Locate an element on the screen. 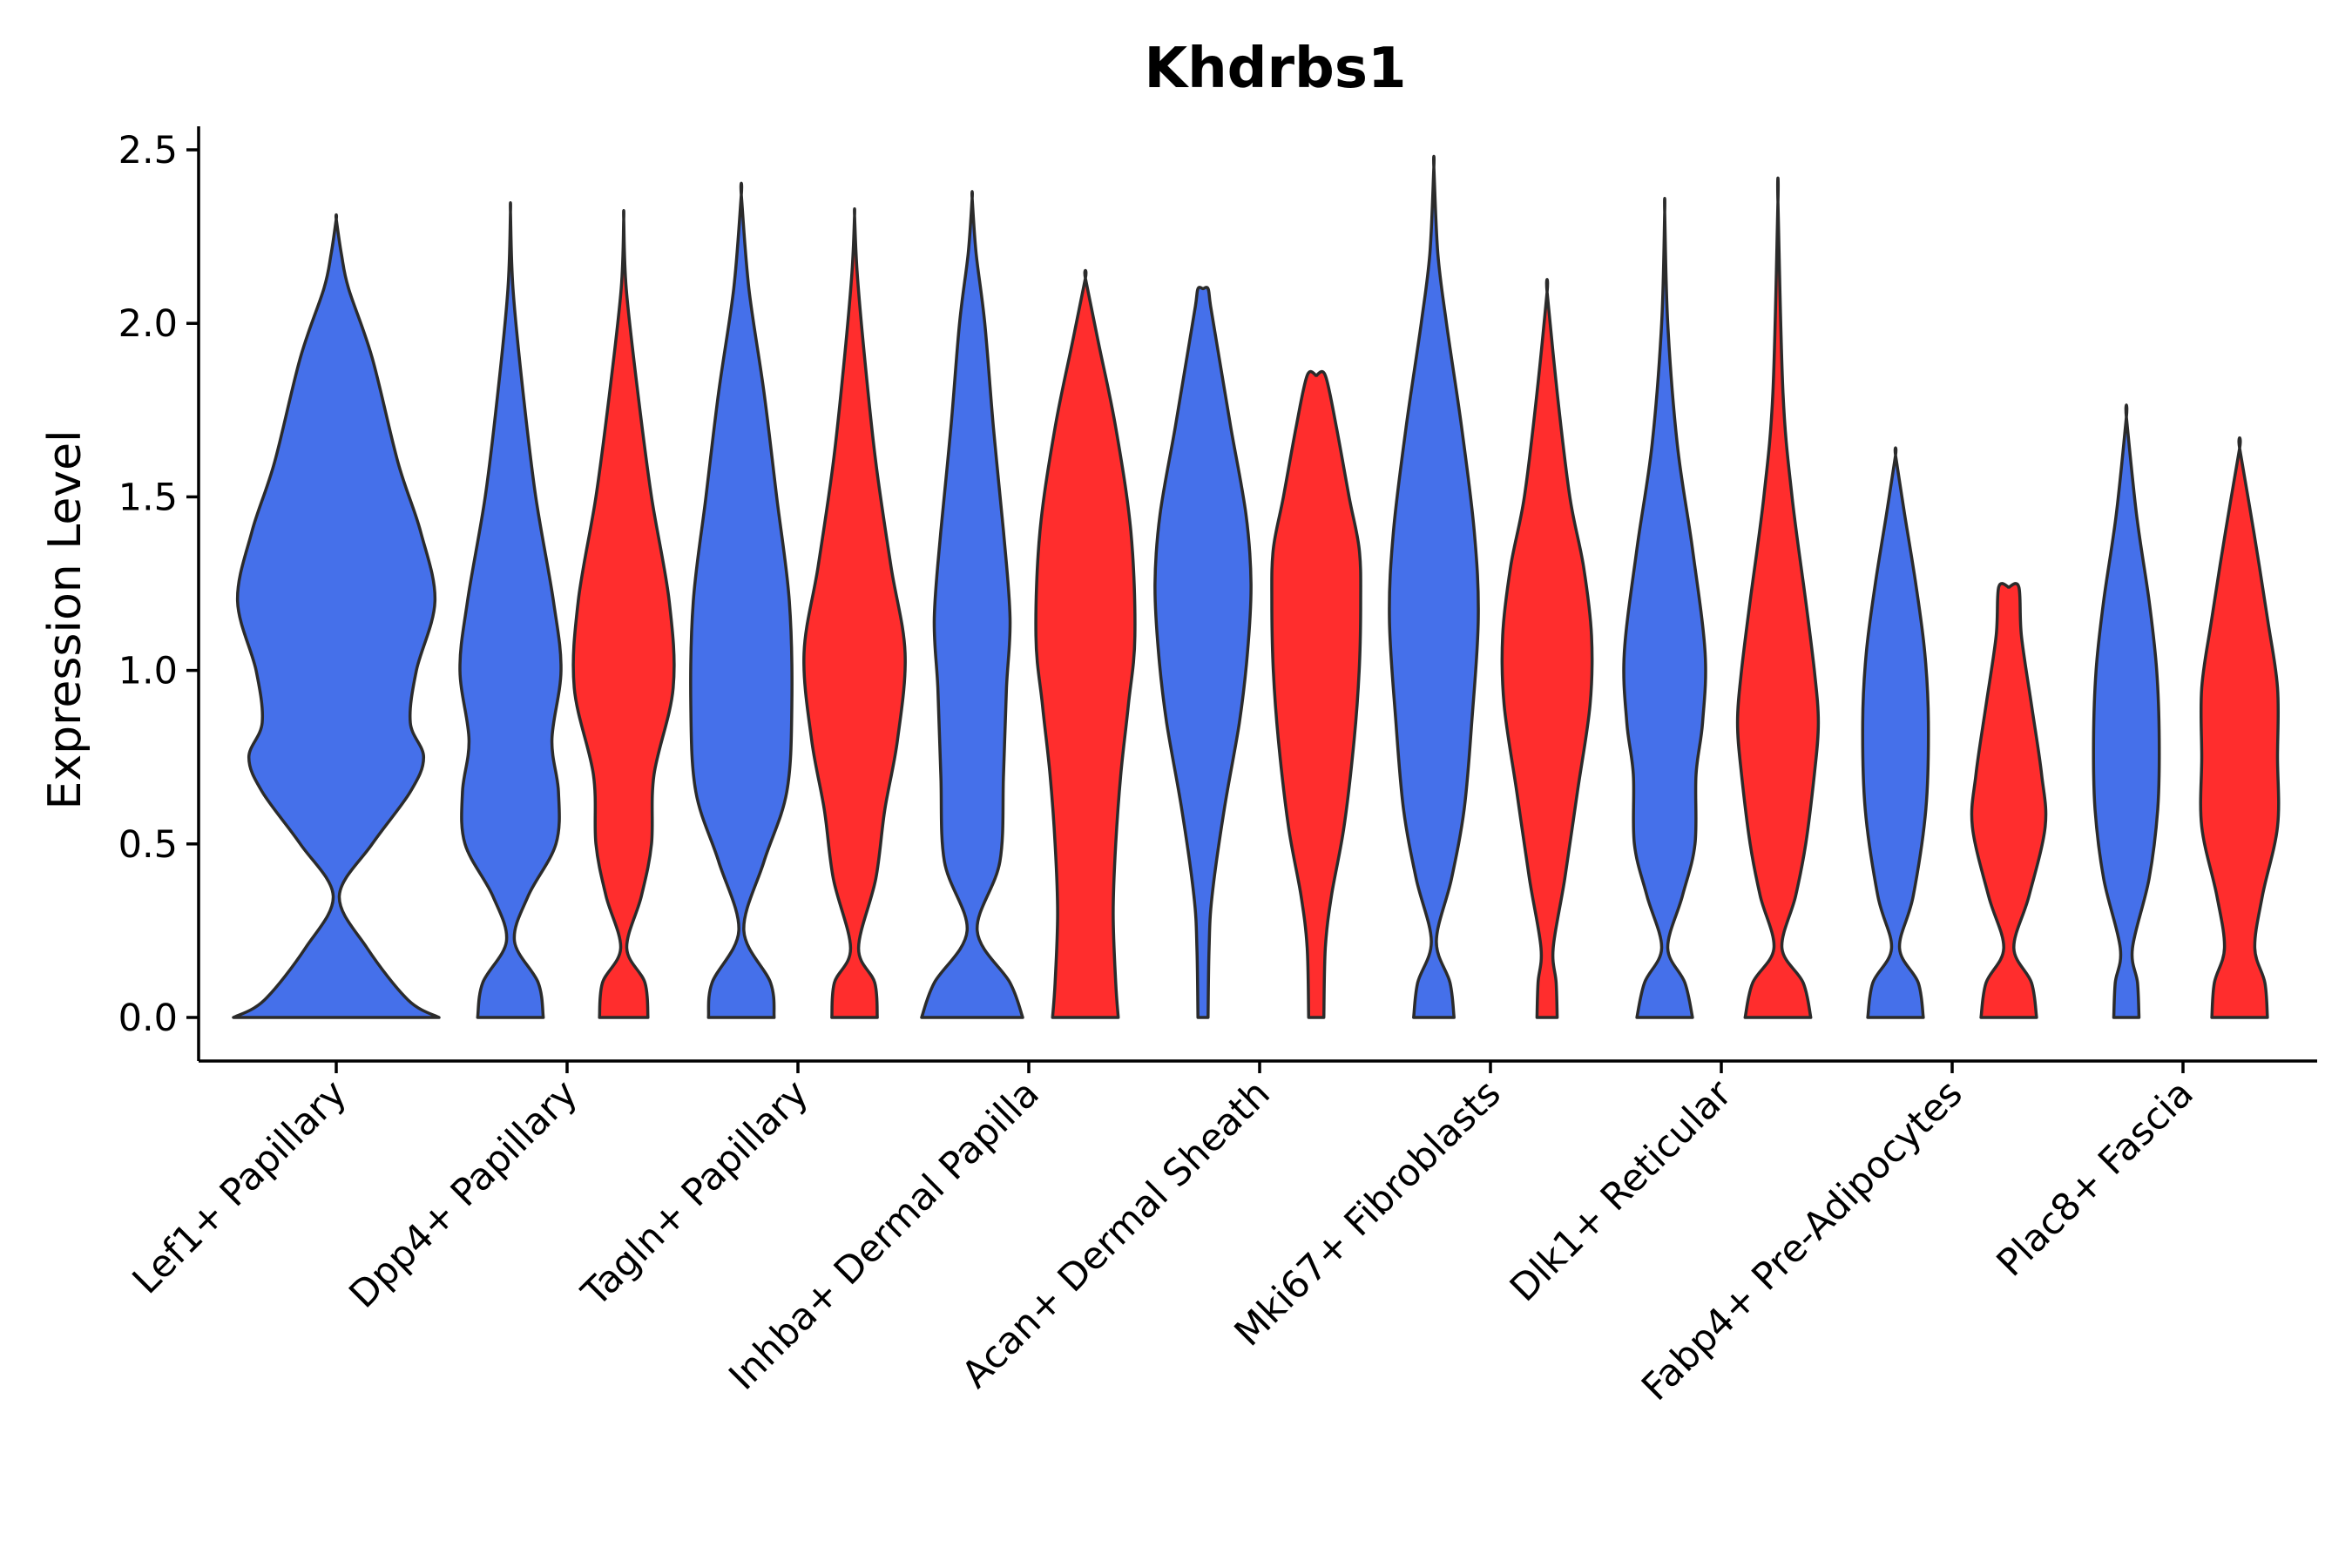 The width and height of the screenshot is (2352, 1568). x-tick-label: Lef1+ Papillary is located at coordinates (240, 1186).